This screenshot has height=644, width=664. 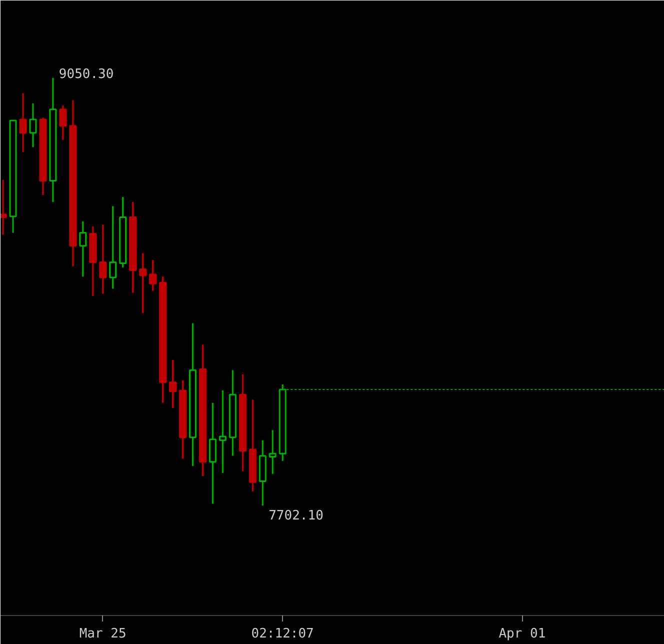 What do you see at coordinates (86, 74) in the screenshot?
I see `annotation: 9050.30` at bounding box center [86, 74].